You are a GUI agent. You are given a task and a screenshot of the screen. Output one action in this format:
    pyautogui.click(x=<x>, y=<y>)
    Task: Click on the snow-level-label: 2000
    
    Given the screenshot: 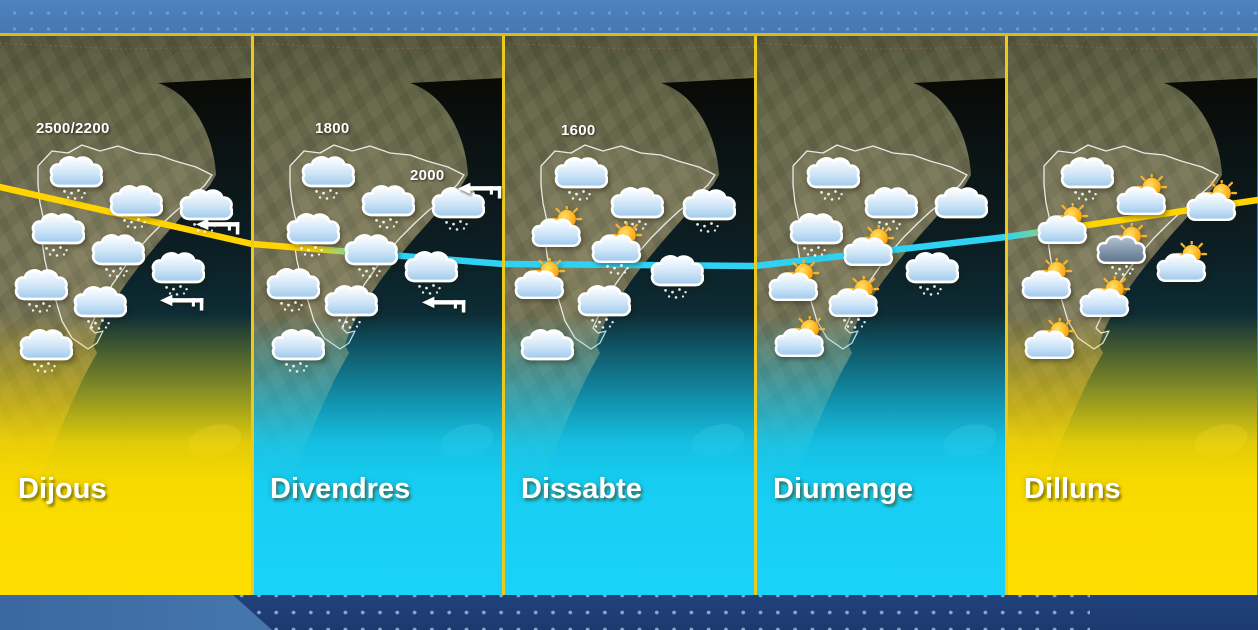 What is the action you would take?
    pyautogui.click(x=427, y=175)
    